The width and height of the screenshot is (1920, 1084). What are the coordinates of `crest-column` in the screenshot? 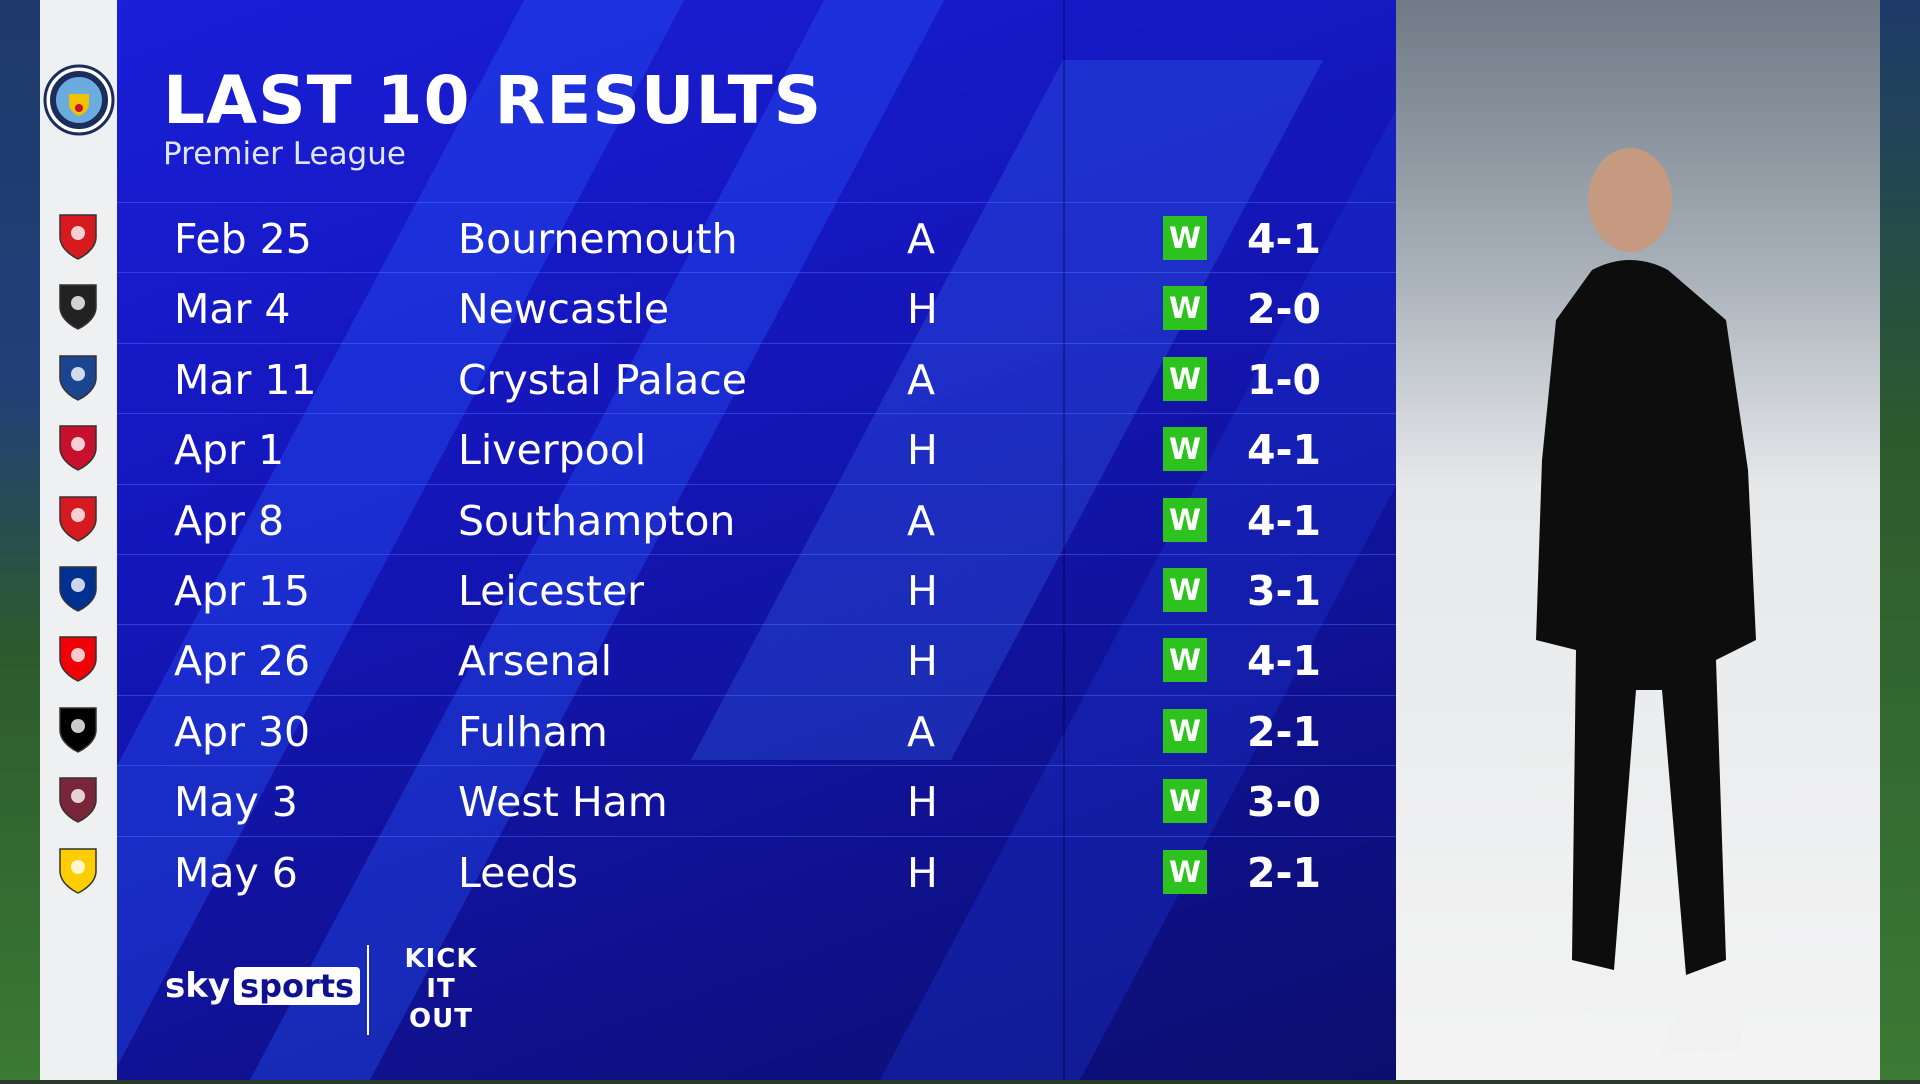 It's located at (78, 540).